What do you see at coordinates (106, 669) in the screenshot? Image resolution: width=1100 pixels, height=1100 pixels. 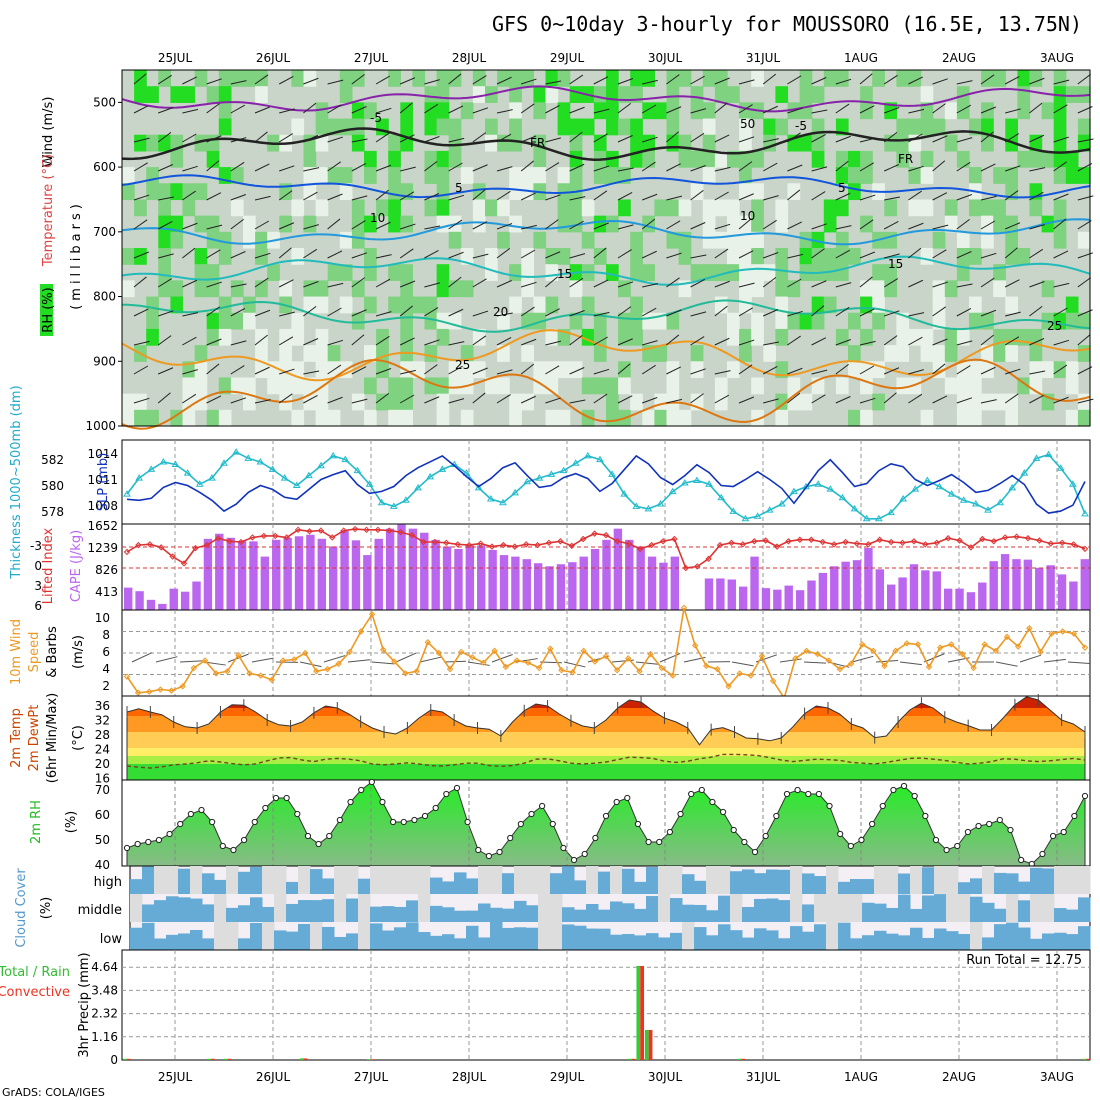 I see `wind-tick-label: 4` at bounding box center [106, 669].